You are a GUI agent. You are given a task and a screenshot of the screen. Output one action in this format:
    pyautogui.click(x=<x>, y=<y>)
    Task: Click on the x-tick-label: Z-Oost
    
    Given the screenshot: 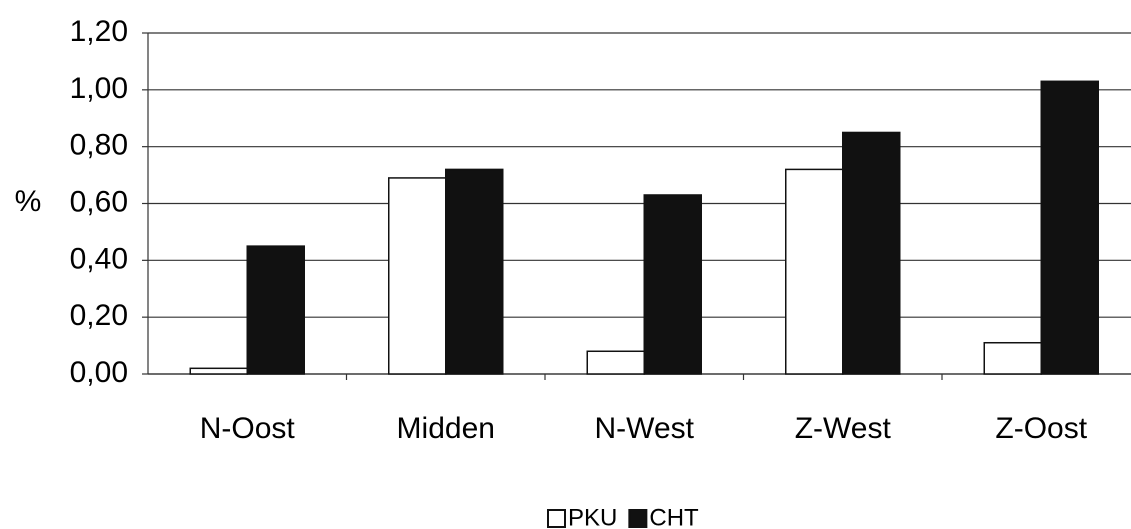 What is the action you would take?
    pyautogui.click(x=1041, y=428)
    